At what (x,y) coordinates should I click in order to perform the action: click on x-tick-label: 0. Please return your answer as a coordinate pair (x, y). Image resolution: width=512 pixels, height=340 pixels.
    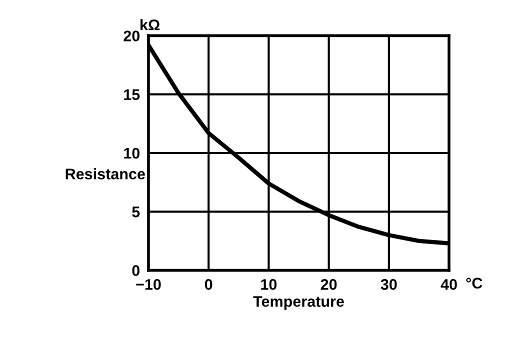
    Looking at the image, I should click on (208, 284).